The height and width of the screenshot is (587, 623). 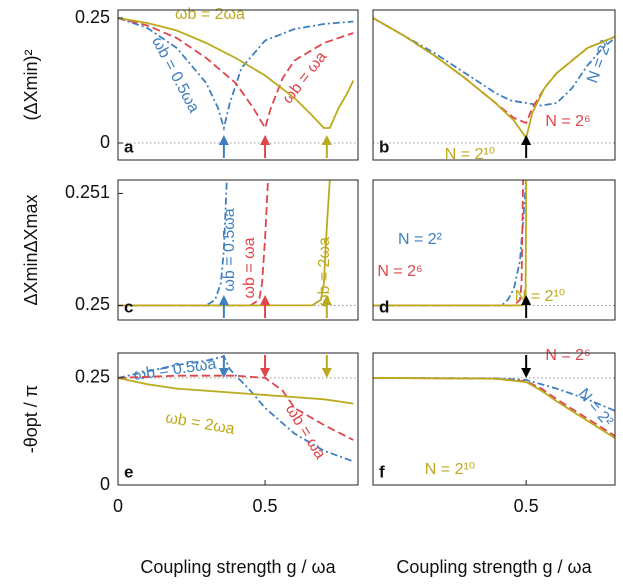 What do you see at coordinates (128, 306) in the screenshot?
I see `panel-label: c` at bounding box center [128, 306].